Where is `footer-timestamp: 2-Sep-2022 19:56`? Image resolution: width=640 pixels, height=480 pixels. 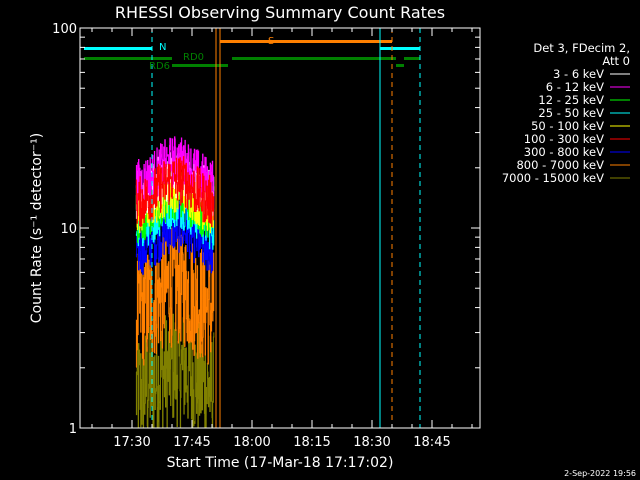
footer-timestamp: 2-Sep-2022 19:56 is located at coordinates (600, 473).